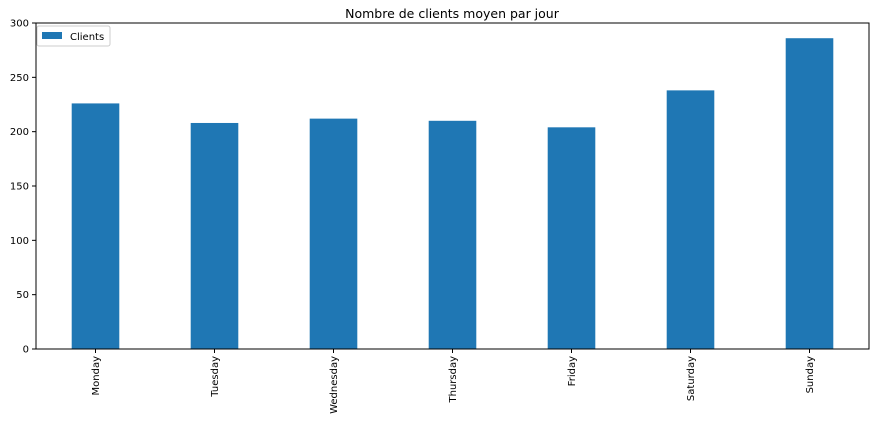 The height and width of the screenshot is (426, 877). I want to click on y-tick-label-300: 300, so click(19, 24).